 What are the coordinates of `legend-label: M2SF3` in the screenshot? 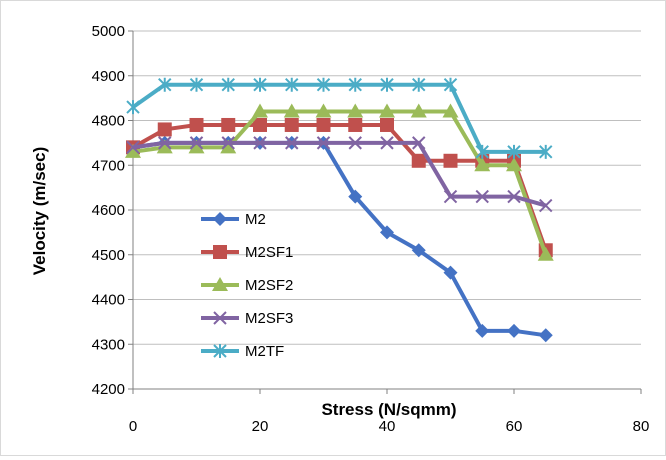 It's located at (269, 318).